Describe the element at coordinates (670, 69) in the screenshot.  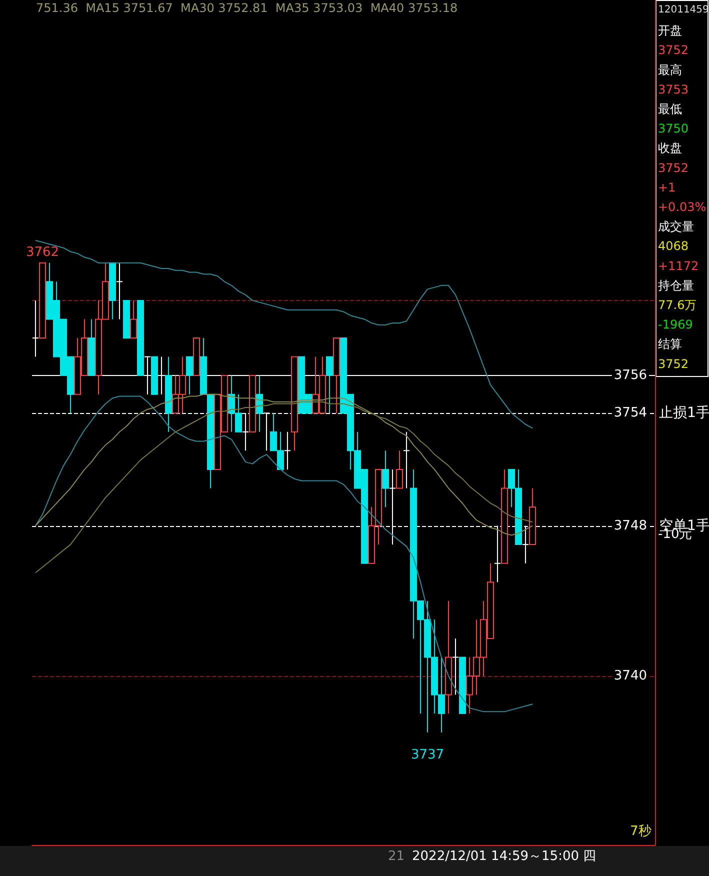
I see `text: 最高` at that location.